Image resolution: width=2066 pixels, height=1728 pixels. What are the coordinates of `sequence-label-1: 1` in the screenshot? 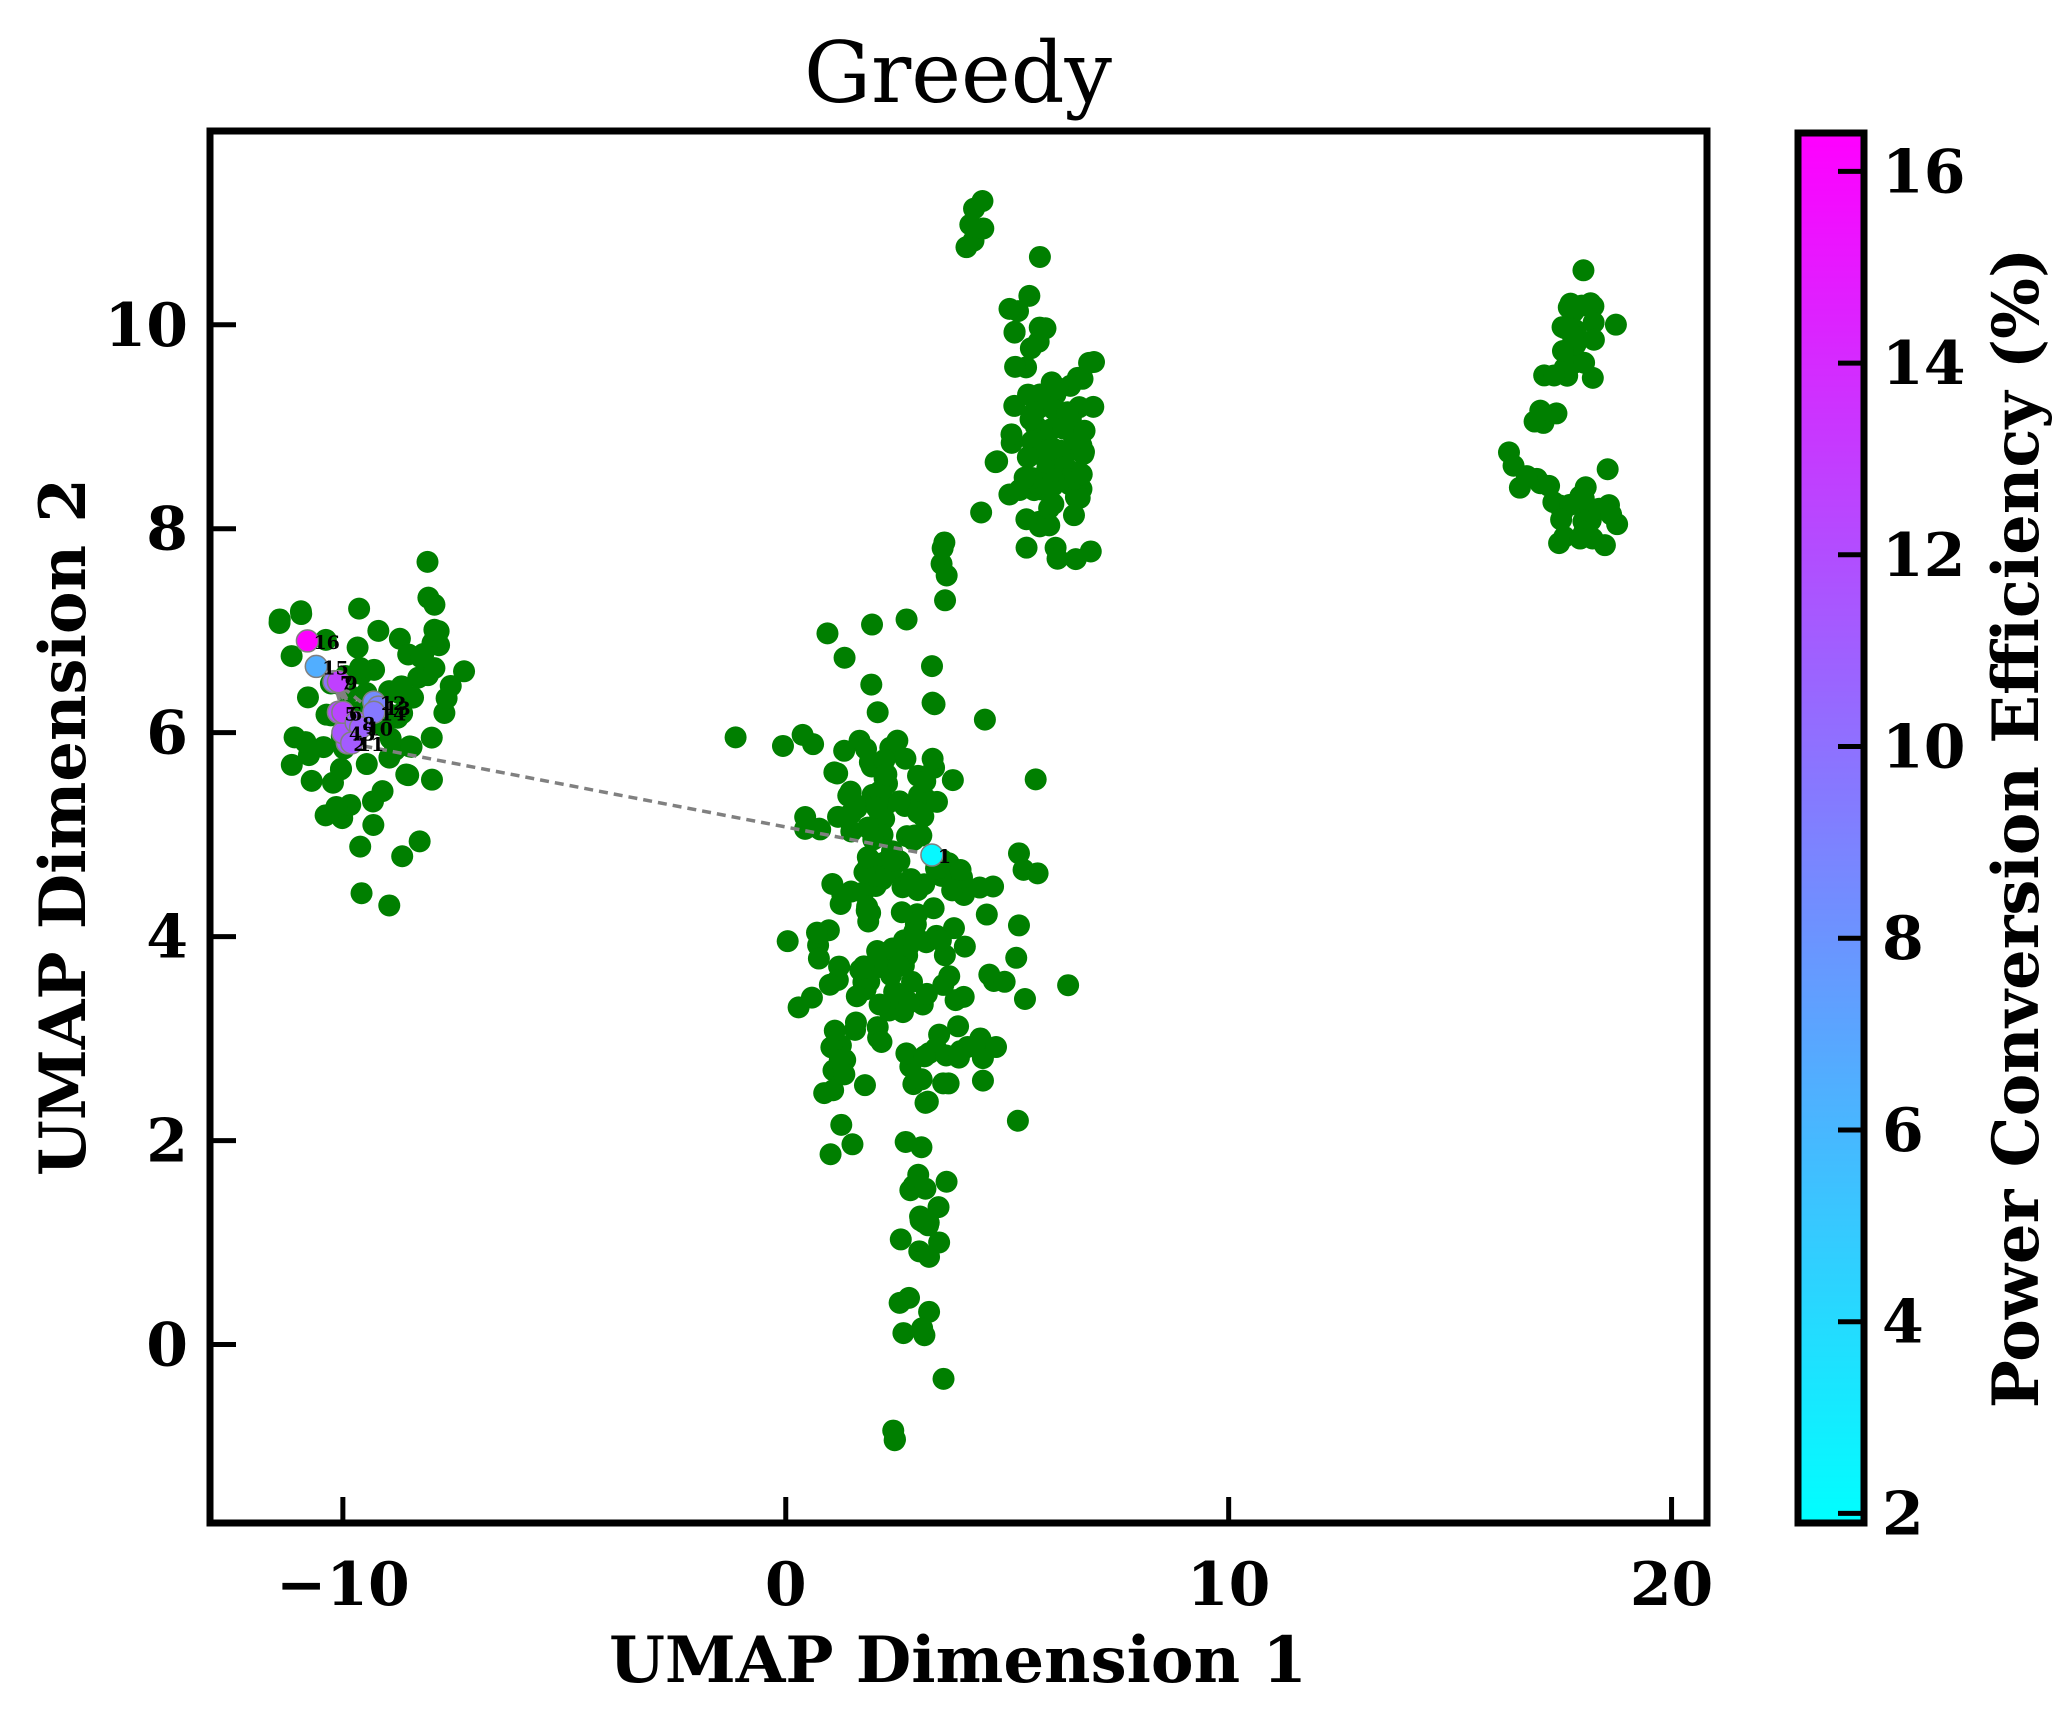 It's located at (944, 857).